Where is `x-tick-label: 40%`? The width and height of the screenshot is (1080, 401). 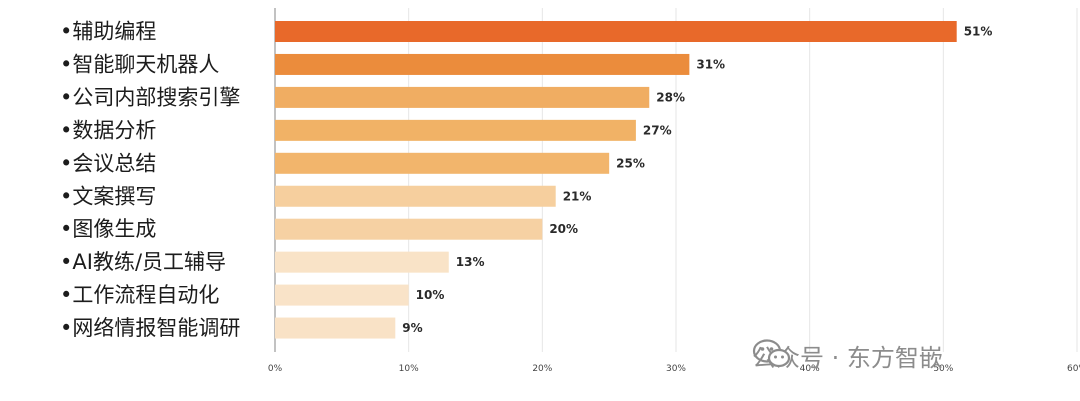 x-tick-label: 40% is located at coordinates (810, 369).